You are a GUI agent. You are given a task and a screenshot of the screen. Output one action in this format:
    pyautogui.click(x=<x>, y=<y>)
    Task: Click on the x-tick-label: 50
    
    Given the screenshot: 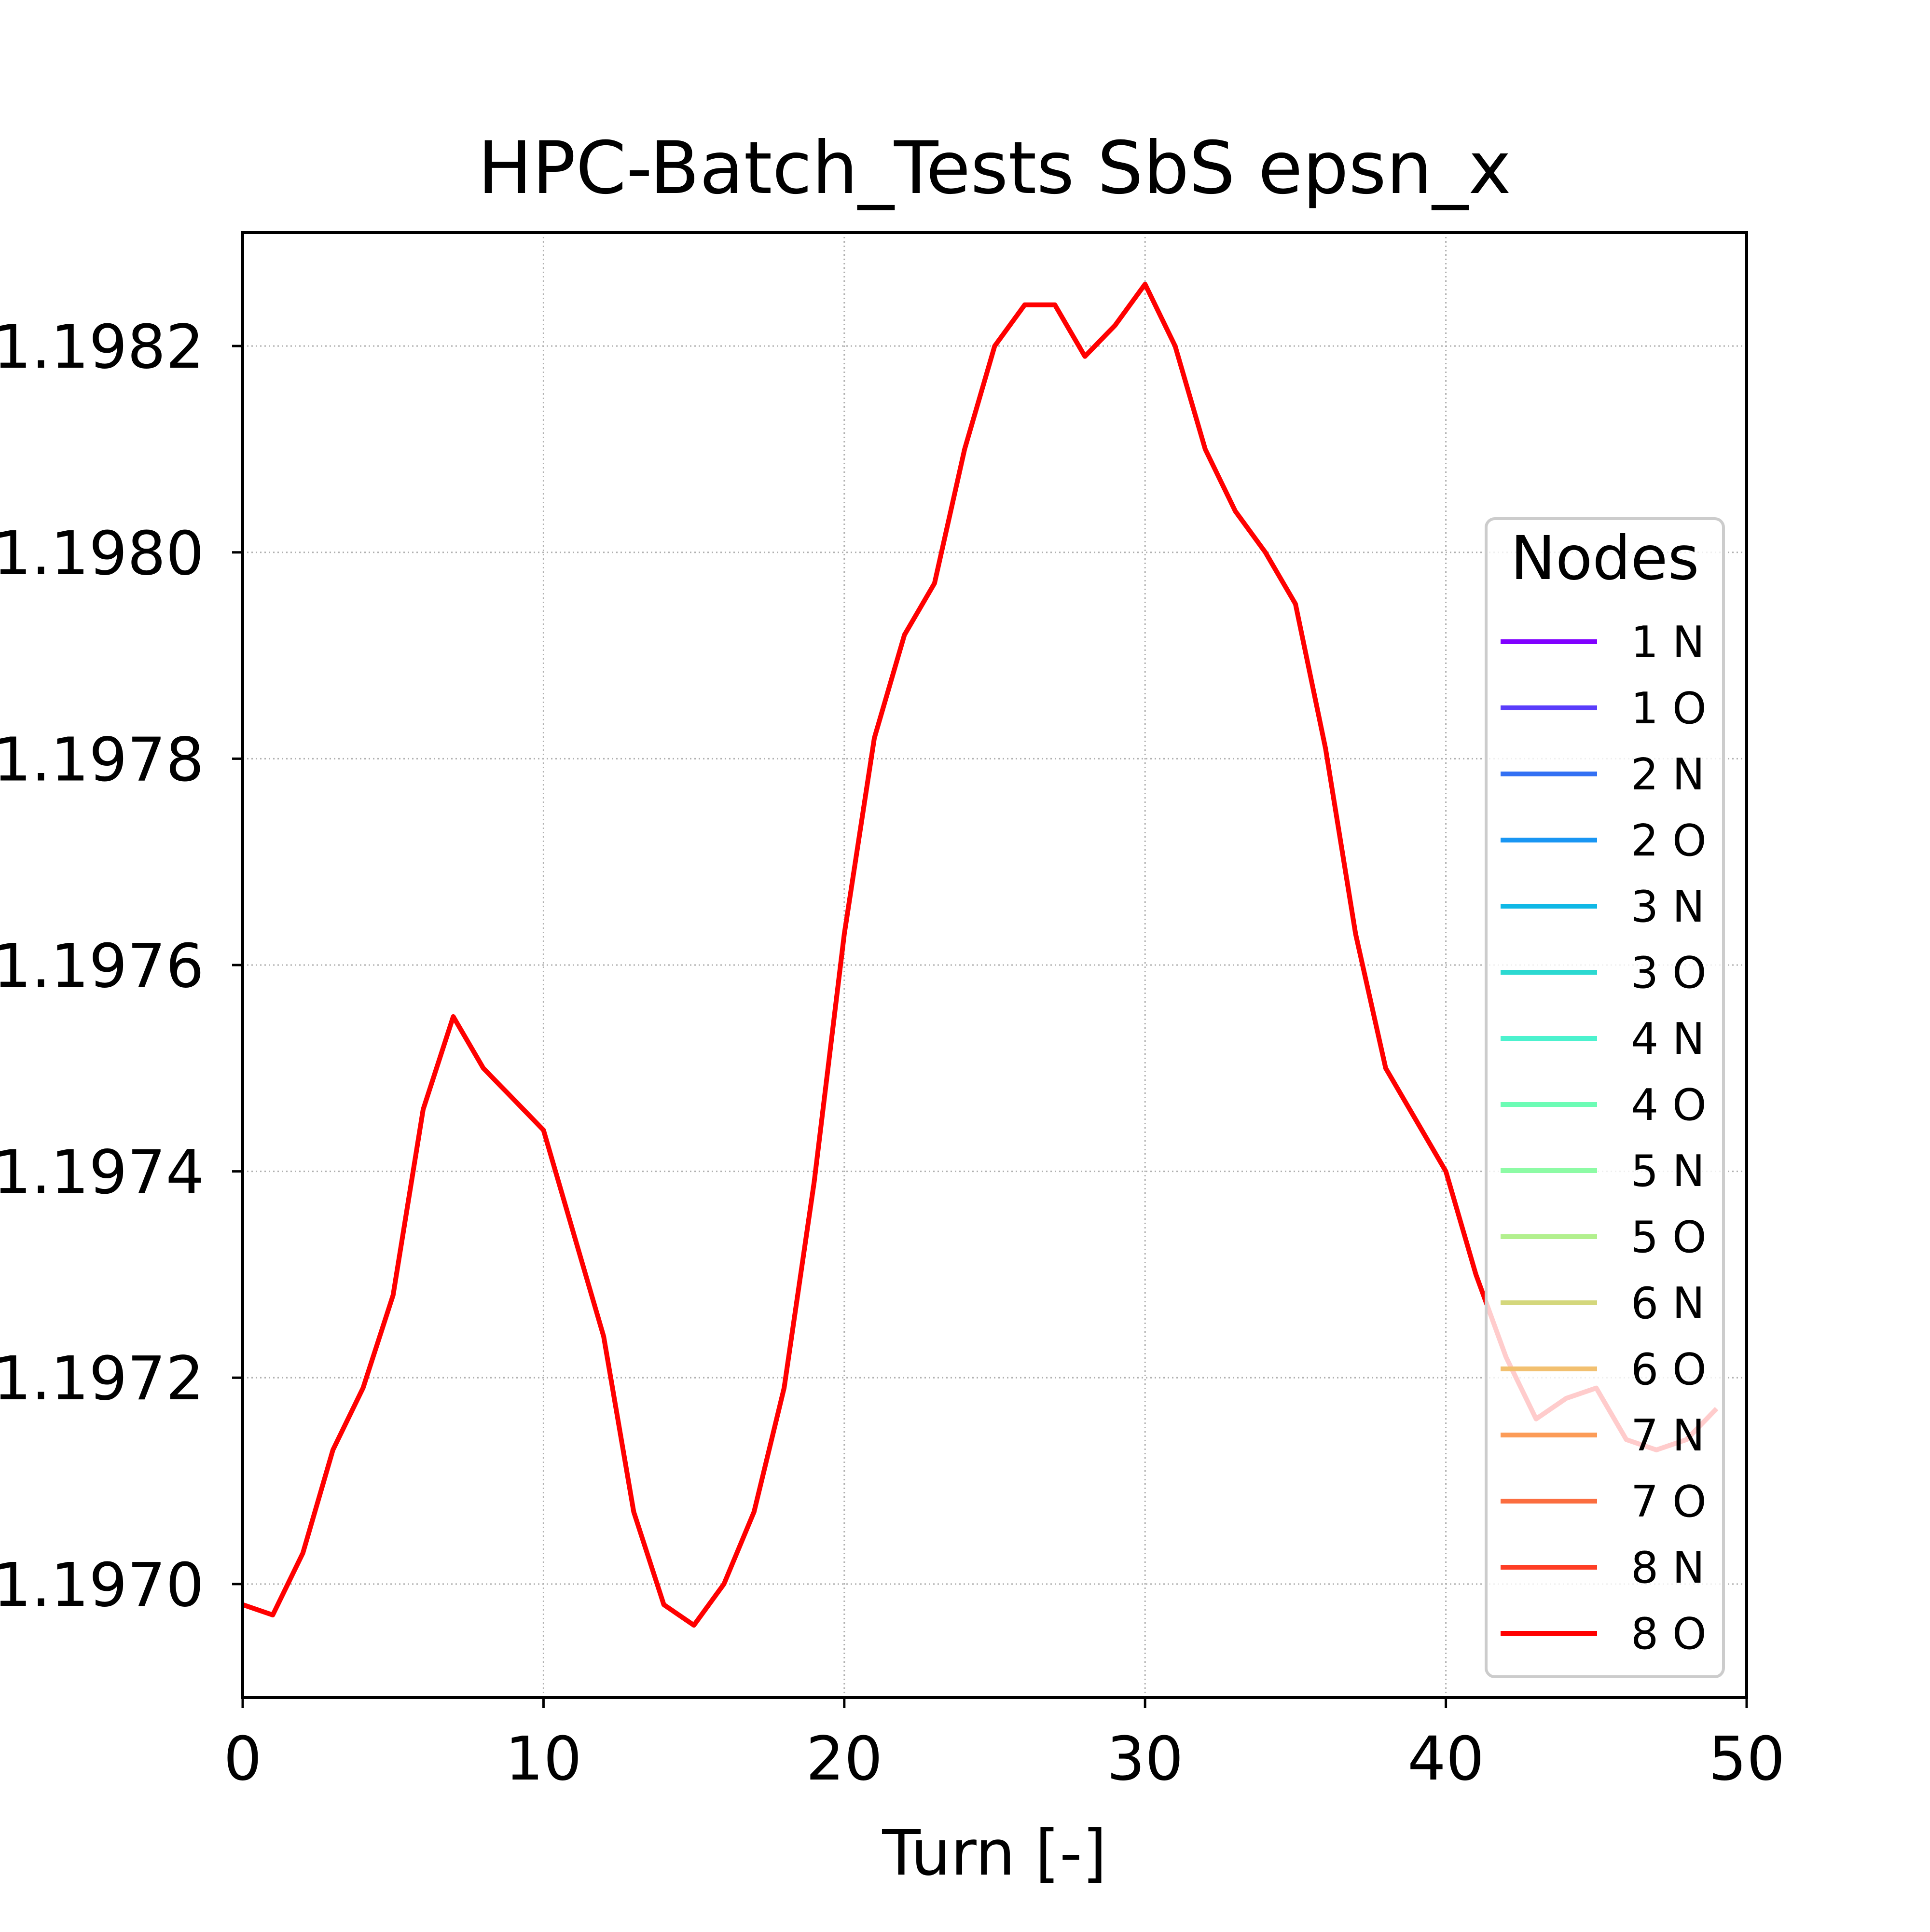 What is the action you would take?
    pyautogui.click(x=1746, y=1759)
    